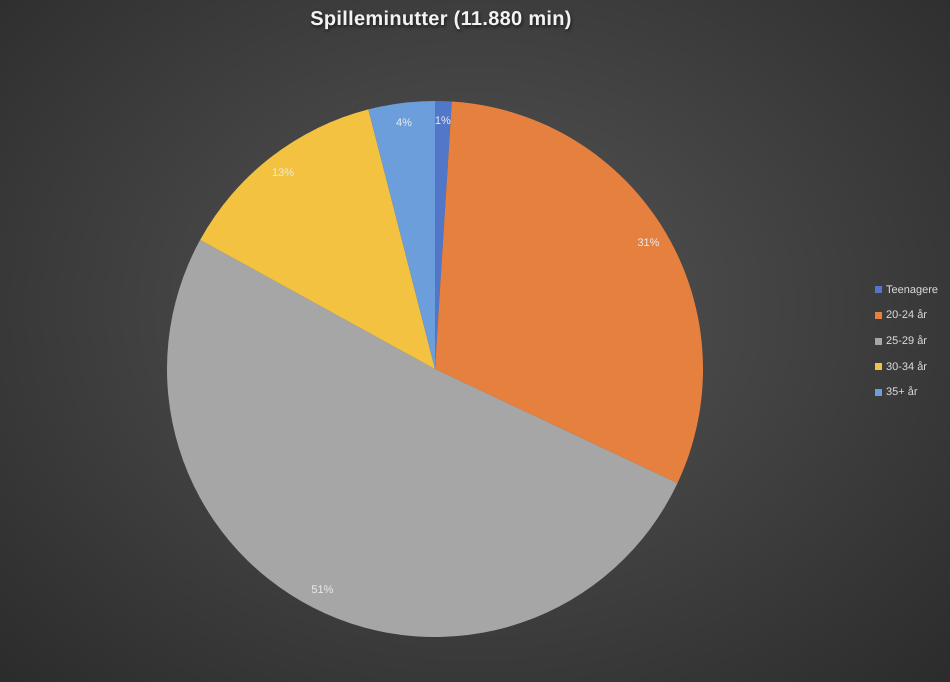 The image size is (950, 682). What do you see at coordinates (648, 242) in the screenshot?
I see `data-label: 31%` at bounding box center [648, 242].